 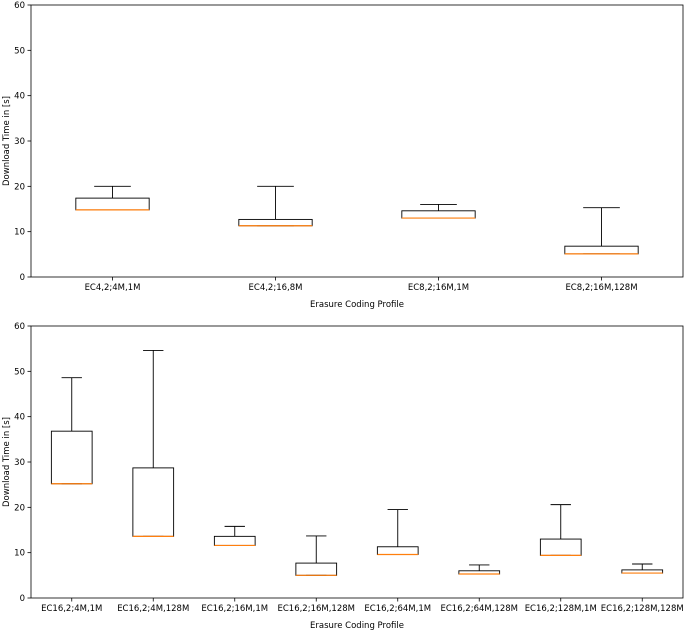 What do you see at coordinates (316, 609) in the screenshot?
I see `x-tick-label: EC16,2;16M,128M` at bounding box center [316, 609].